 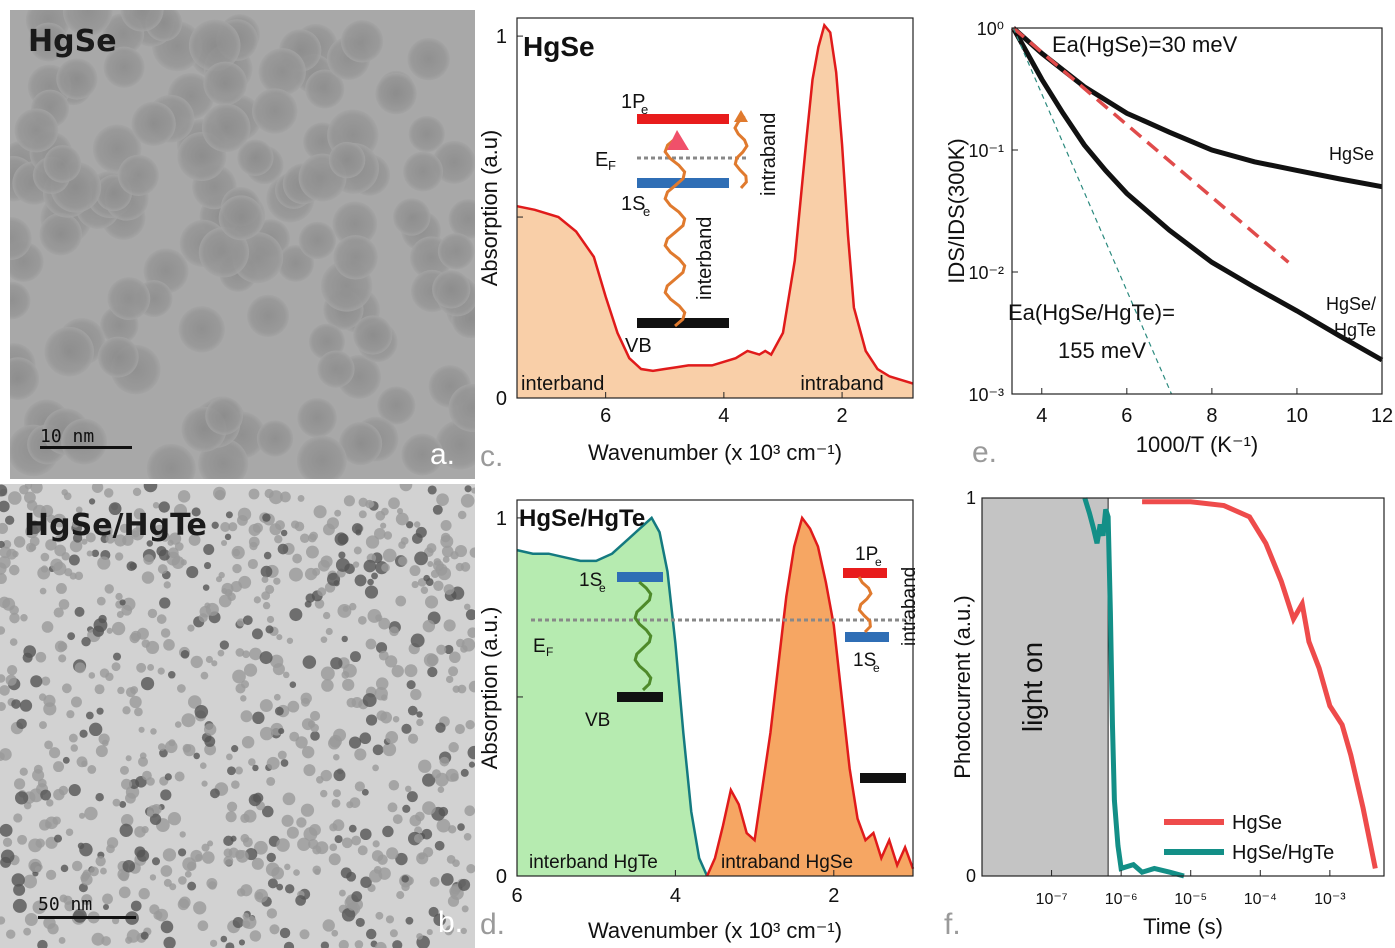 What do you see at coordinates (65, 904) in the screenshot?
I see `scale-bar-label: 50 nm` at bounding box center [65, 904].